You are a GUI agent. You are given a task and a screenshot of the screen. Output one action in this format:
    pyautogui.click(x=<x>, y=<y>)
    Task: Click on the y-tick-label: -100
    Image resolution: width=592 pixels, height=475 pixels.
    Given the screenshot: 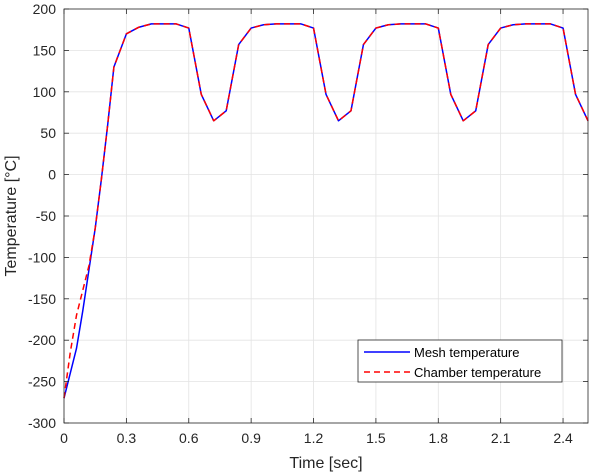 What is the action you would take?
    pyautogui.click(x=42, y=257)
    